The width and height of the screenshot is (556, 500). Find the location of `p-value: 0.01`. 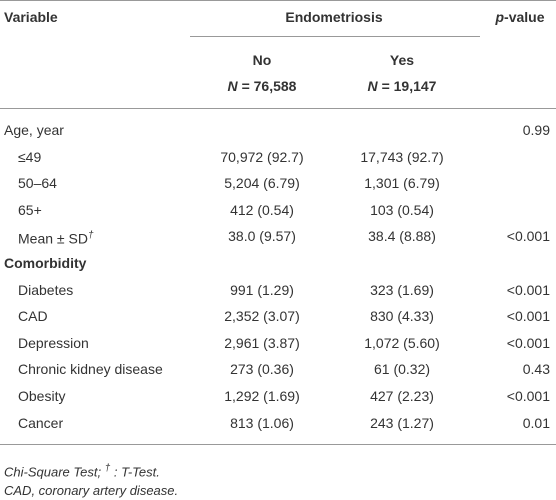

p-value: 0.01 is located at coordinates (536, 422).